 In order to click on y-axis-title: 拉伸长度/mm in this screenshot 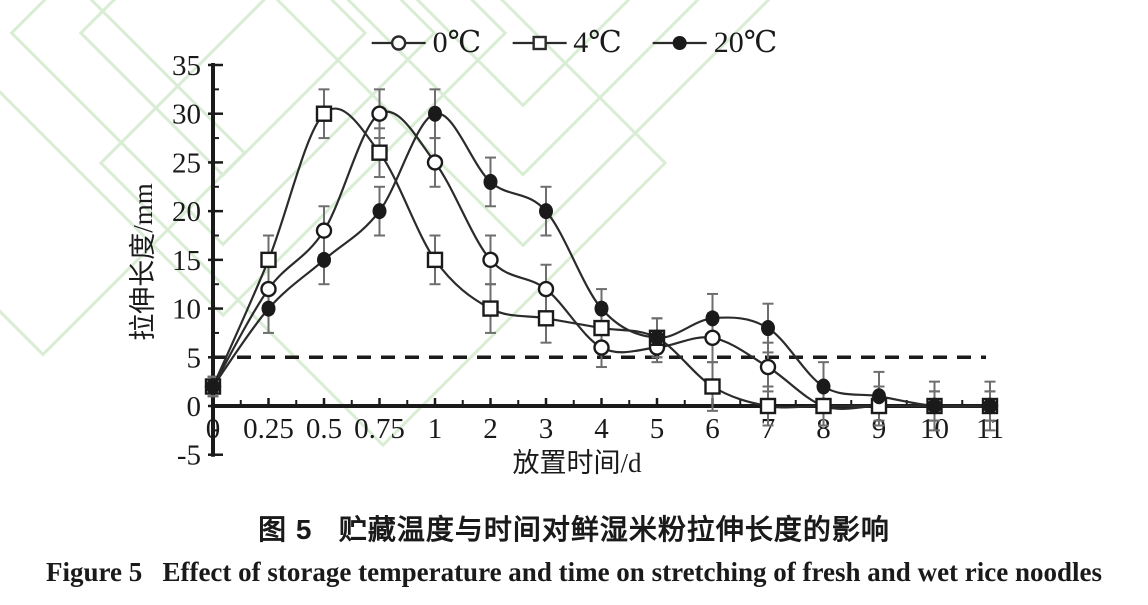, I will do `click(143, 262)`.